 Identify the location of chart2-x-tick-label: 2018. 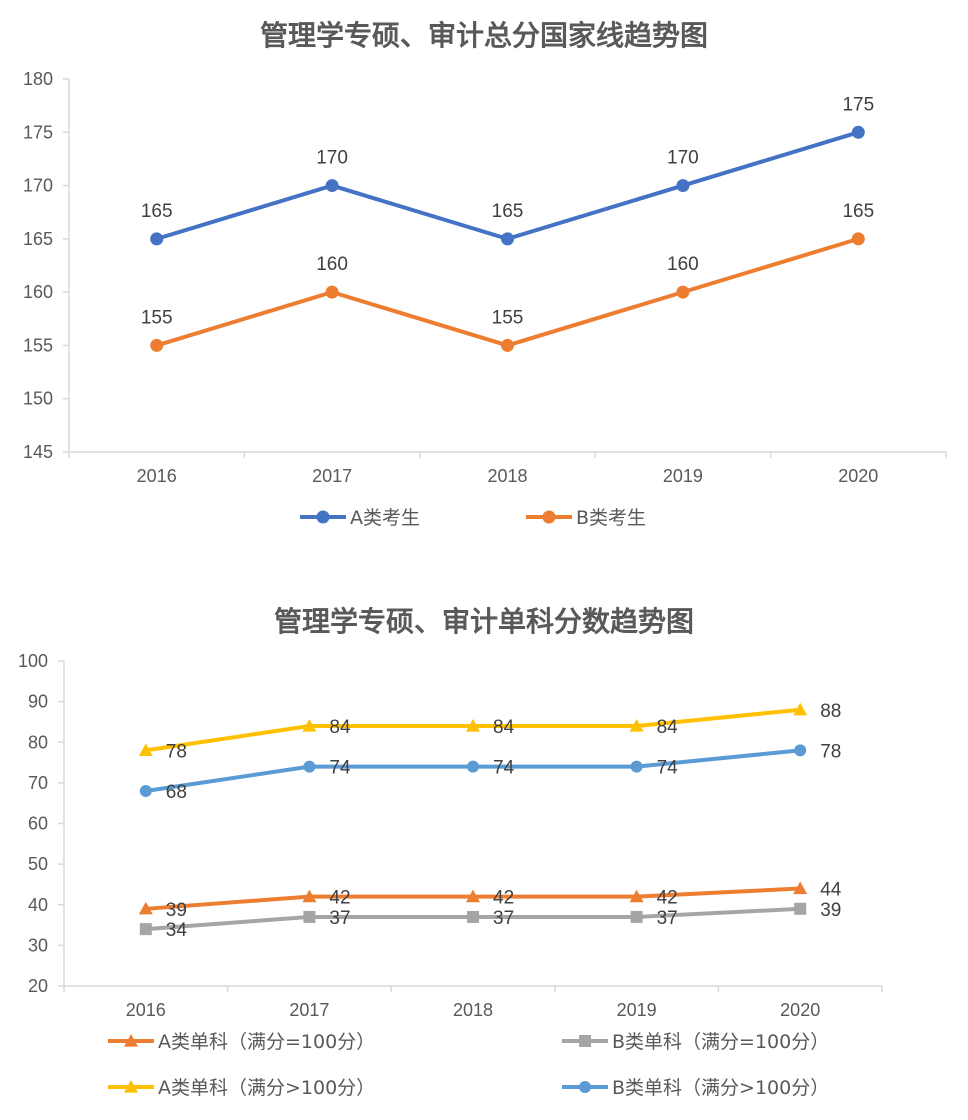
(473, 1010).